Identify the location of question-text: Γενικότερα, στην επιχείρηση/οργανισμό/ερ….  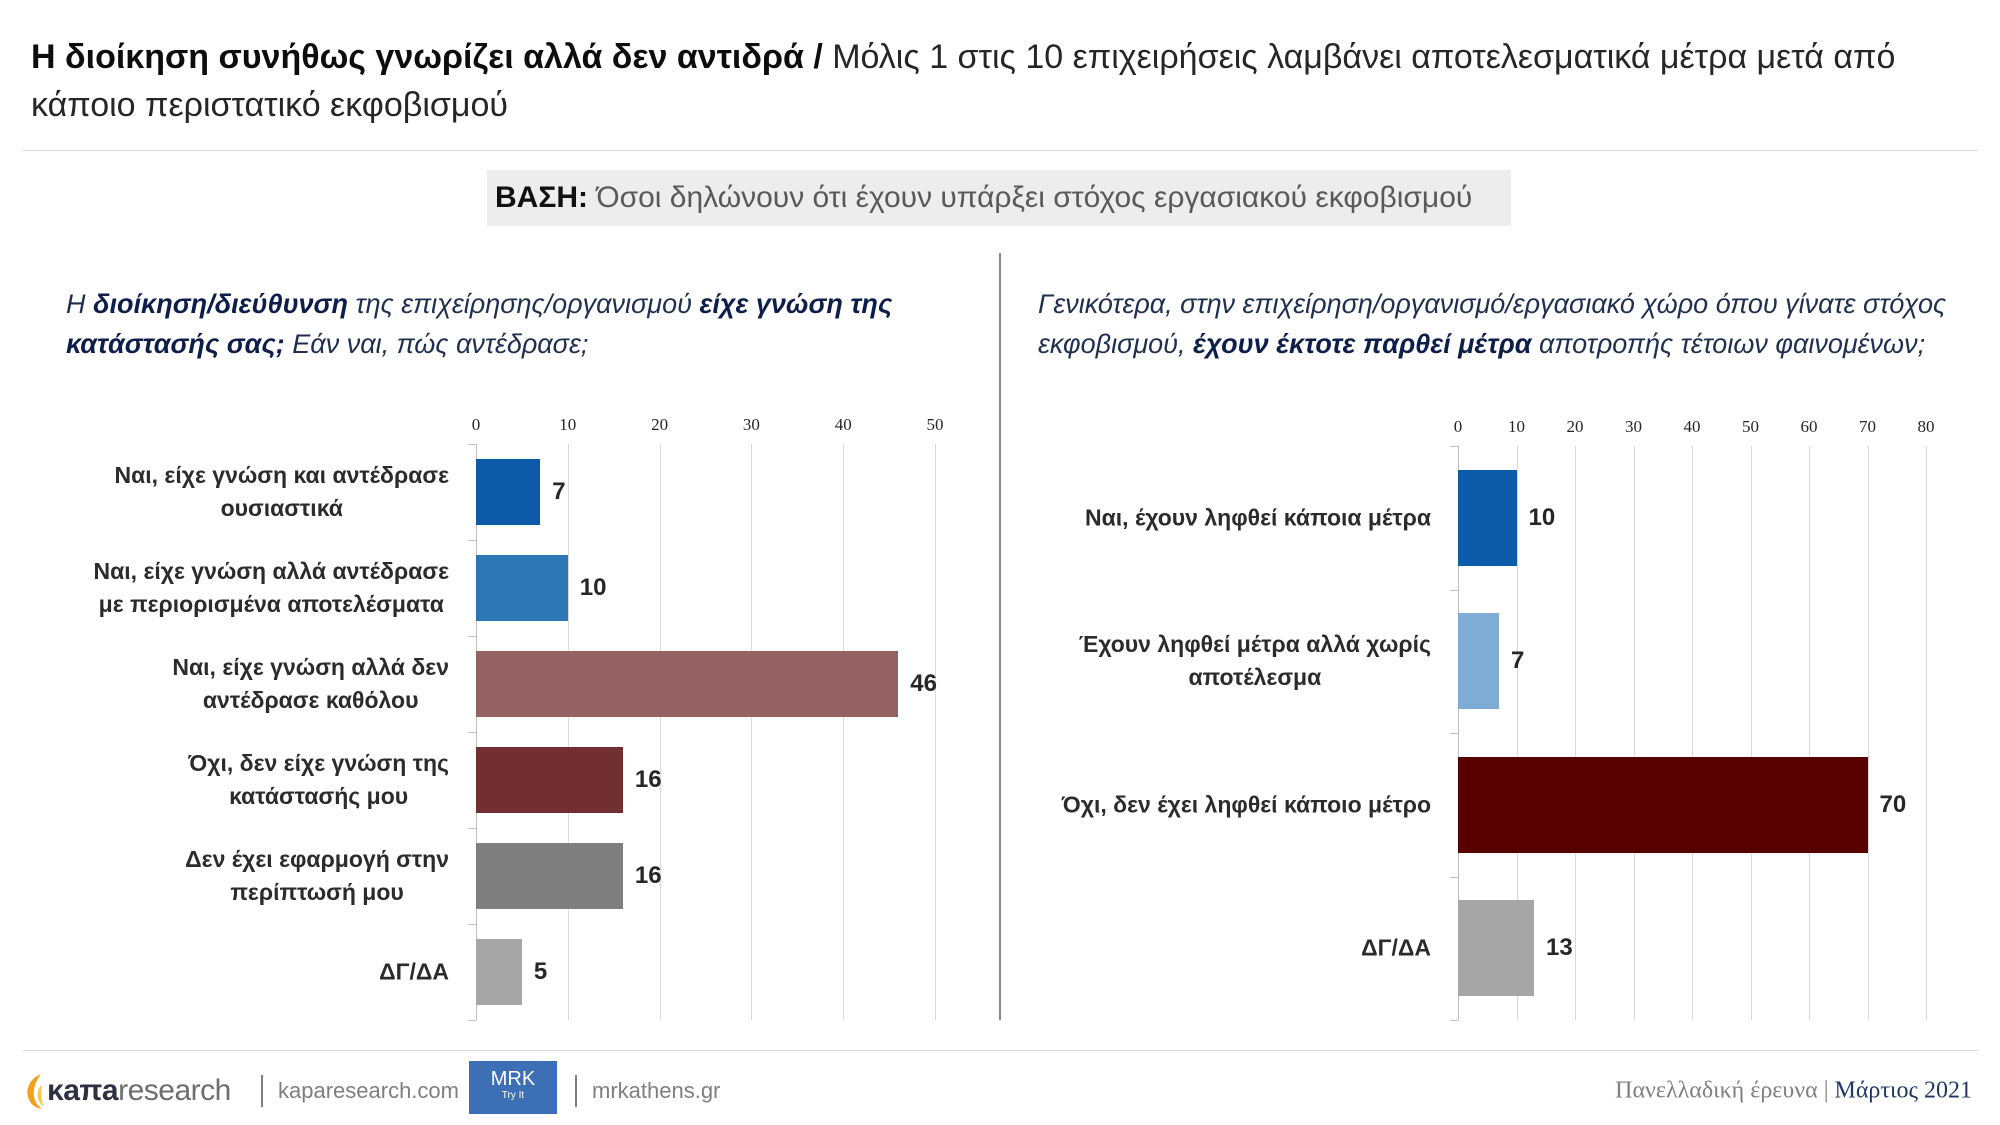
(1492, 304).